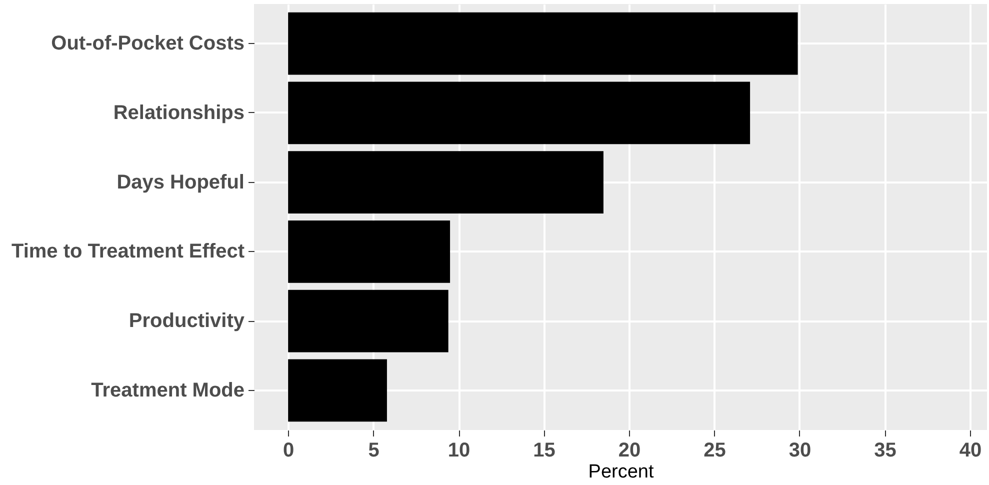 Image resolution: width=989 pixels, height=485 pixels. Describe the element at coordinates (288, 451) in the screenshot. I see `x-tick-label: 0` at that location.